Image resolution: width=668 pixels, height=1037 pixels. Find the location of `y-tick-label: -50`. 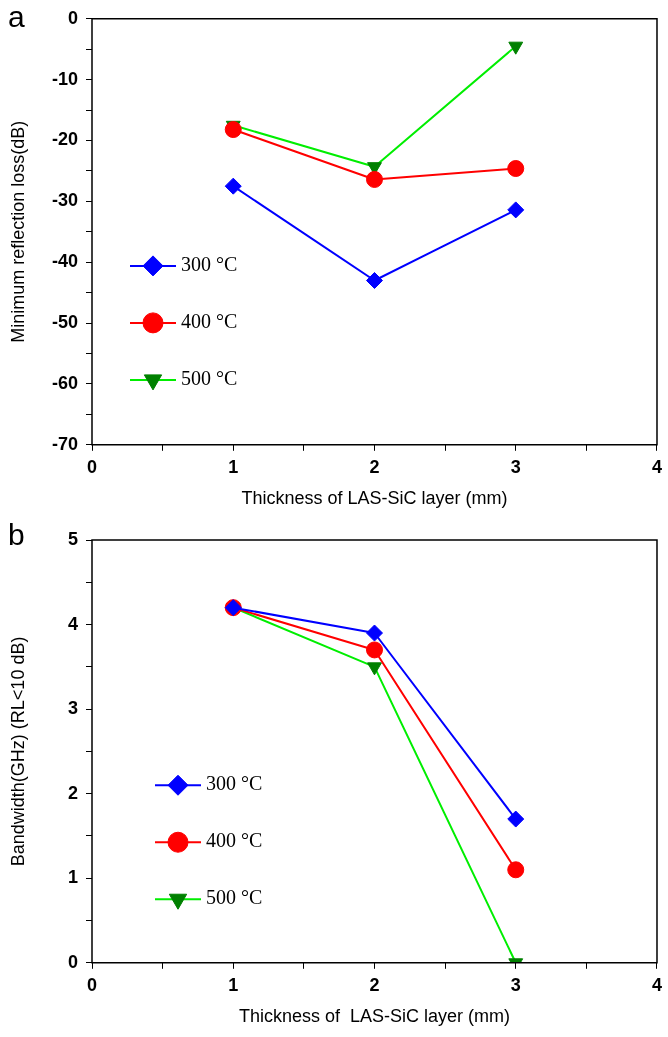

y-tick-label: -50 is located at coordinates (64, 322).